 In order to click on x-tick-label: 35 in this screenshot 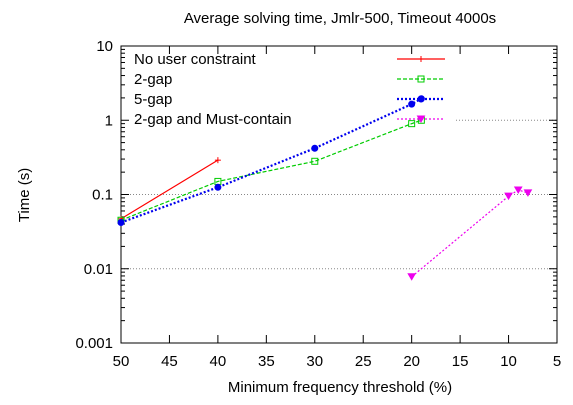, I will do `click(266, 361)`.